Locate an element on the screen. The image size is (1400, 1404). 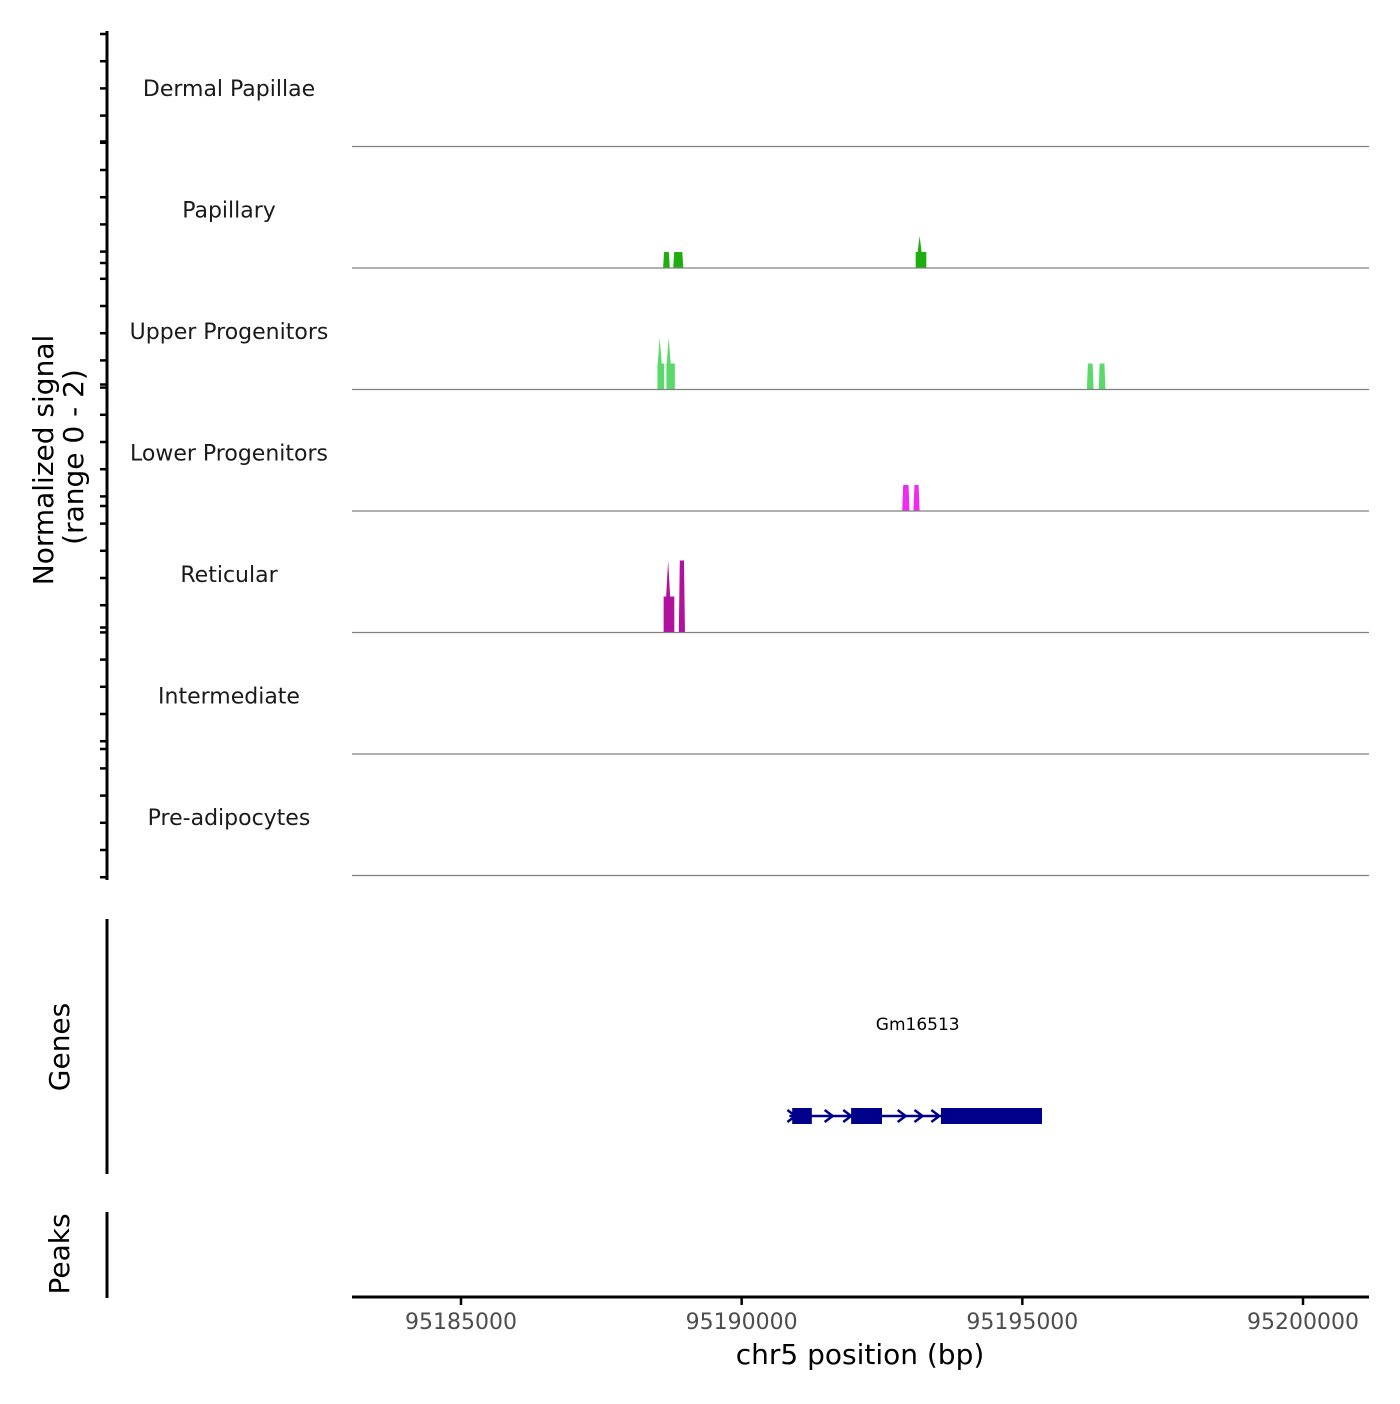
gene-model: Gm16513 is located at coordinates (914, 1069).